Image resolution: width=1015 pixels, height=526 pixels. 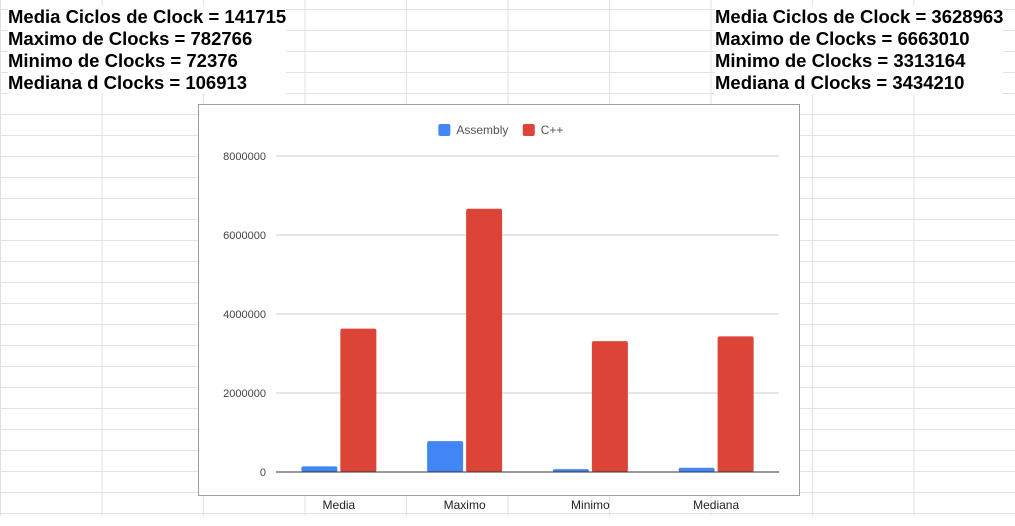 I want to click on stat-line: Maximo de Clocks = 782766, so click(x=130, y=38).